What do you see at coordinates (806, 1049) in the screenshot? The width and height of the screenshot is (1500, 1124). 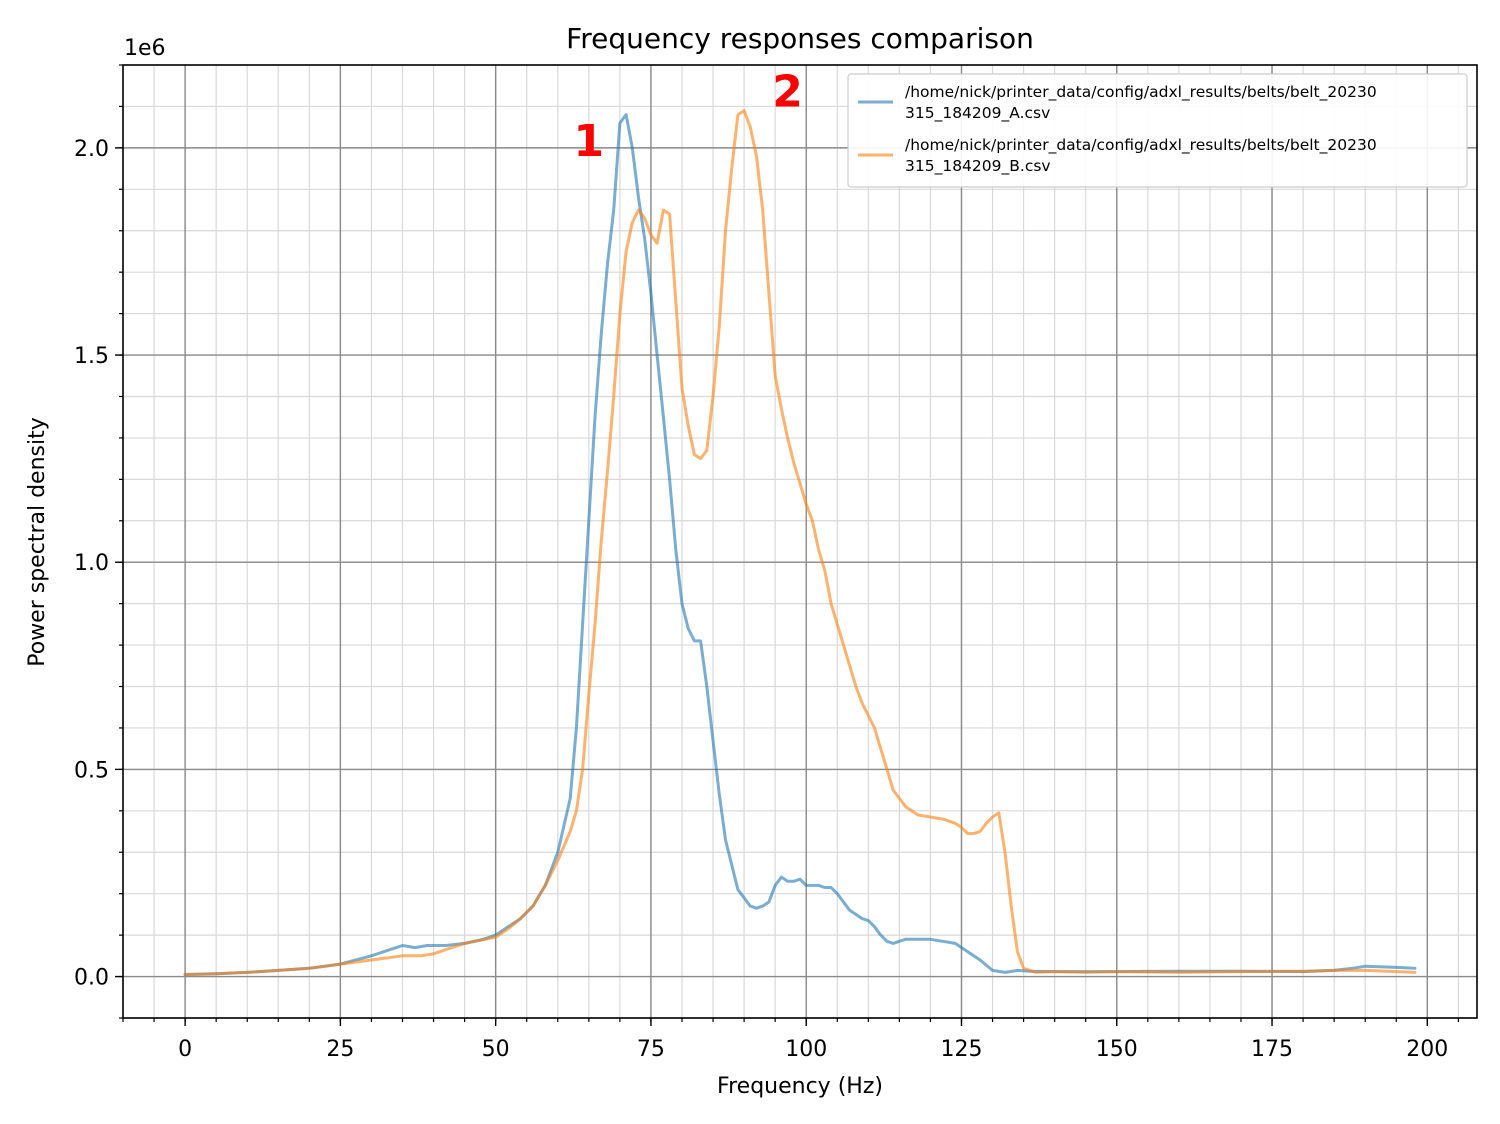 I see `x-tick-label: 100` at bounding box center [806, 1049].